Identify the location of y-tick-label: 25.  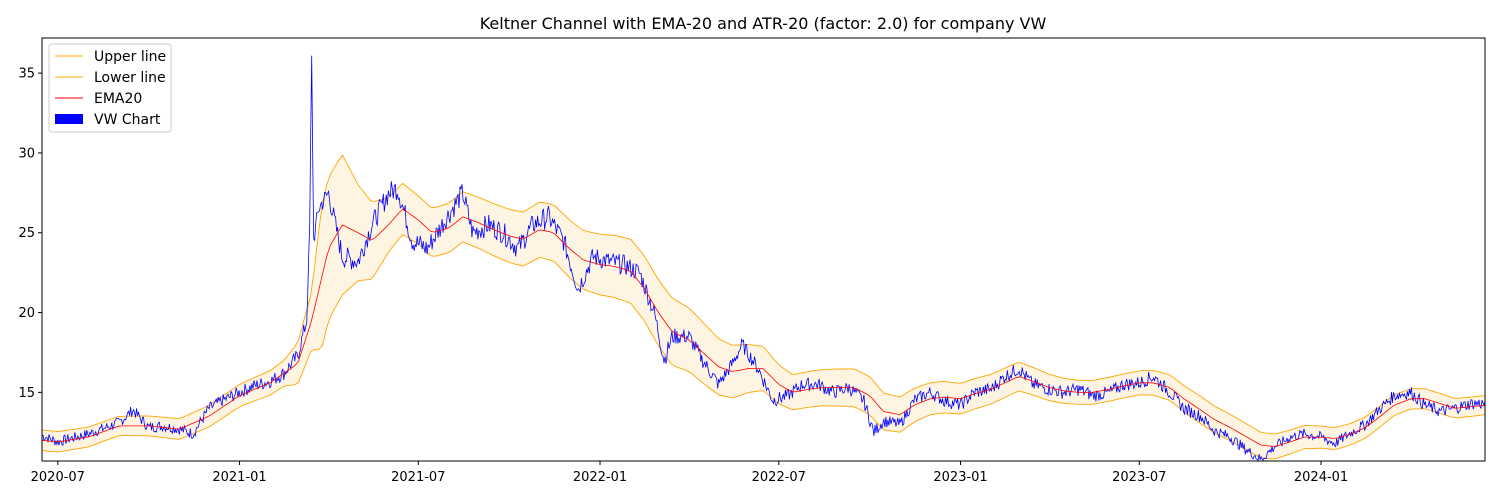
(26, 233).